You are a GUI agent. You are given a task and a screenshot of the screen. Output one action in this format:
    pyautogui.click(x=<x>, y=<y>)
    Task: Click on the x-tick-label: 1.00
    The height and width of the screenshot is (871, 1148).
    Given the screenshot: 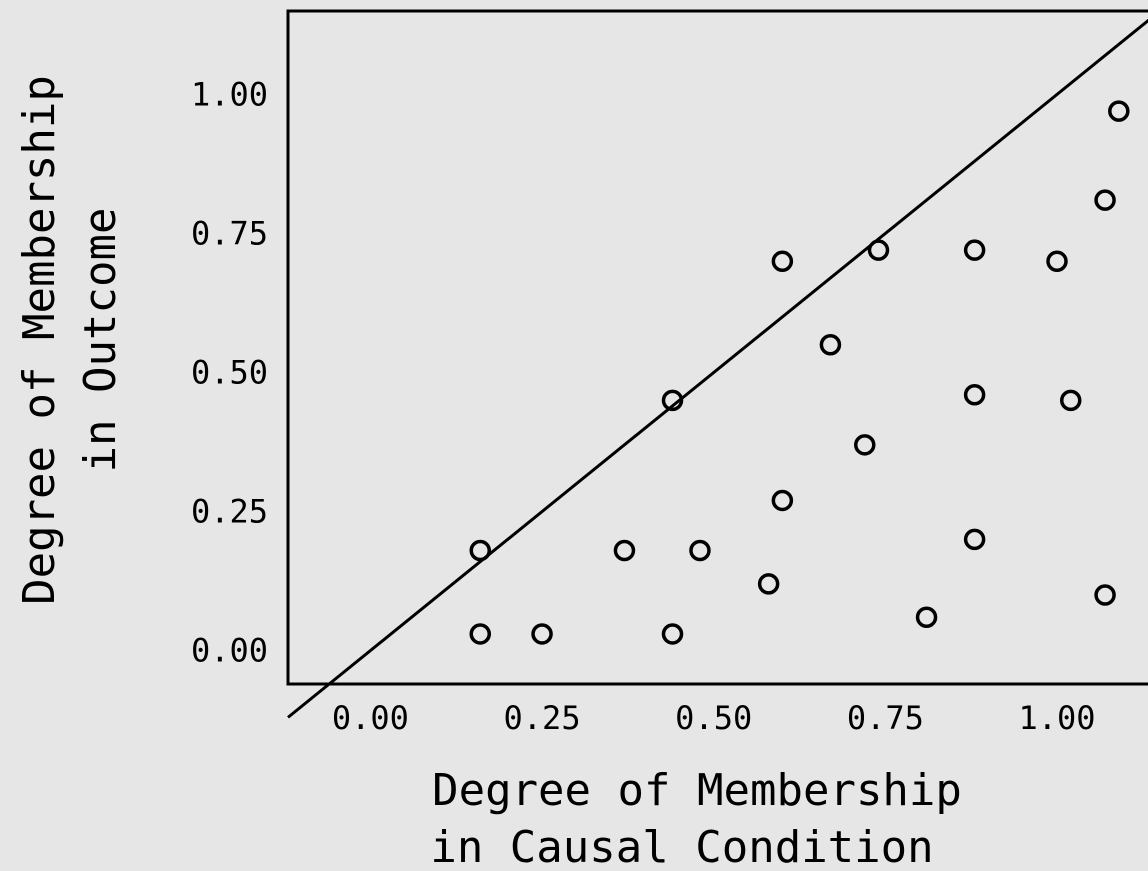 What is the action you would take?
    pyautogui.click(x=1056, y=718)
    